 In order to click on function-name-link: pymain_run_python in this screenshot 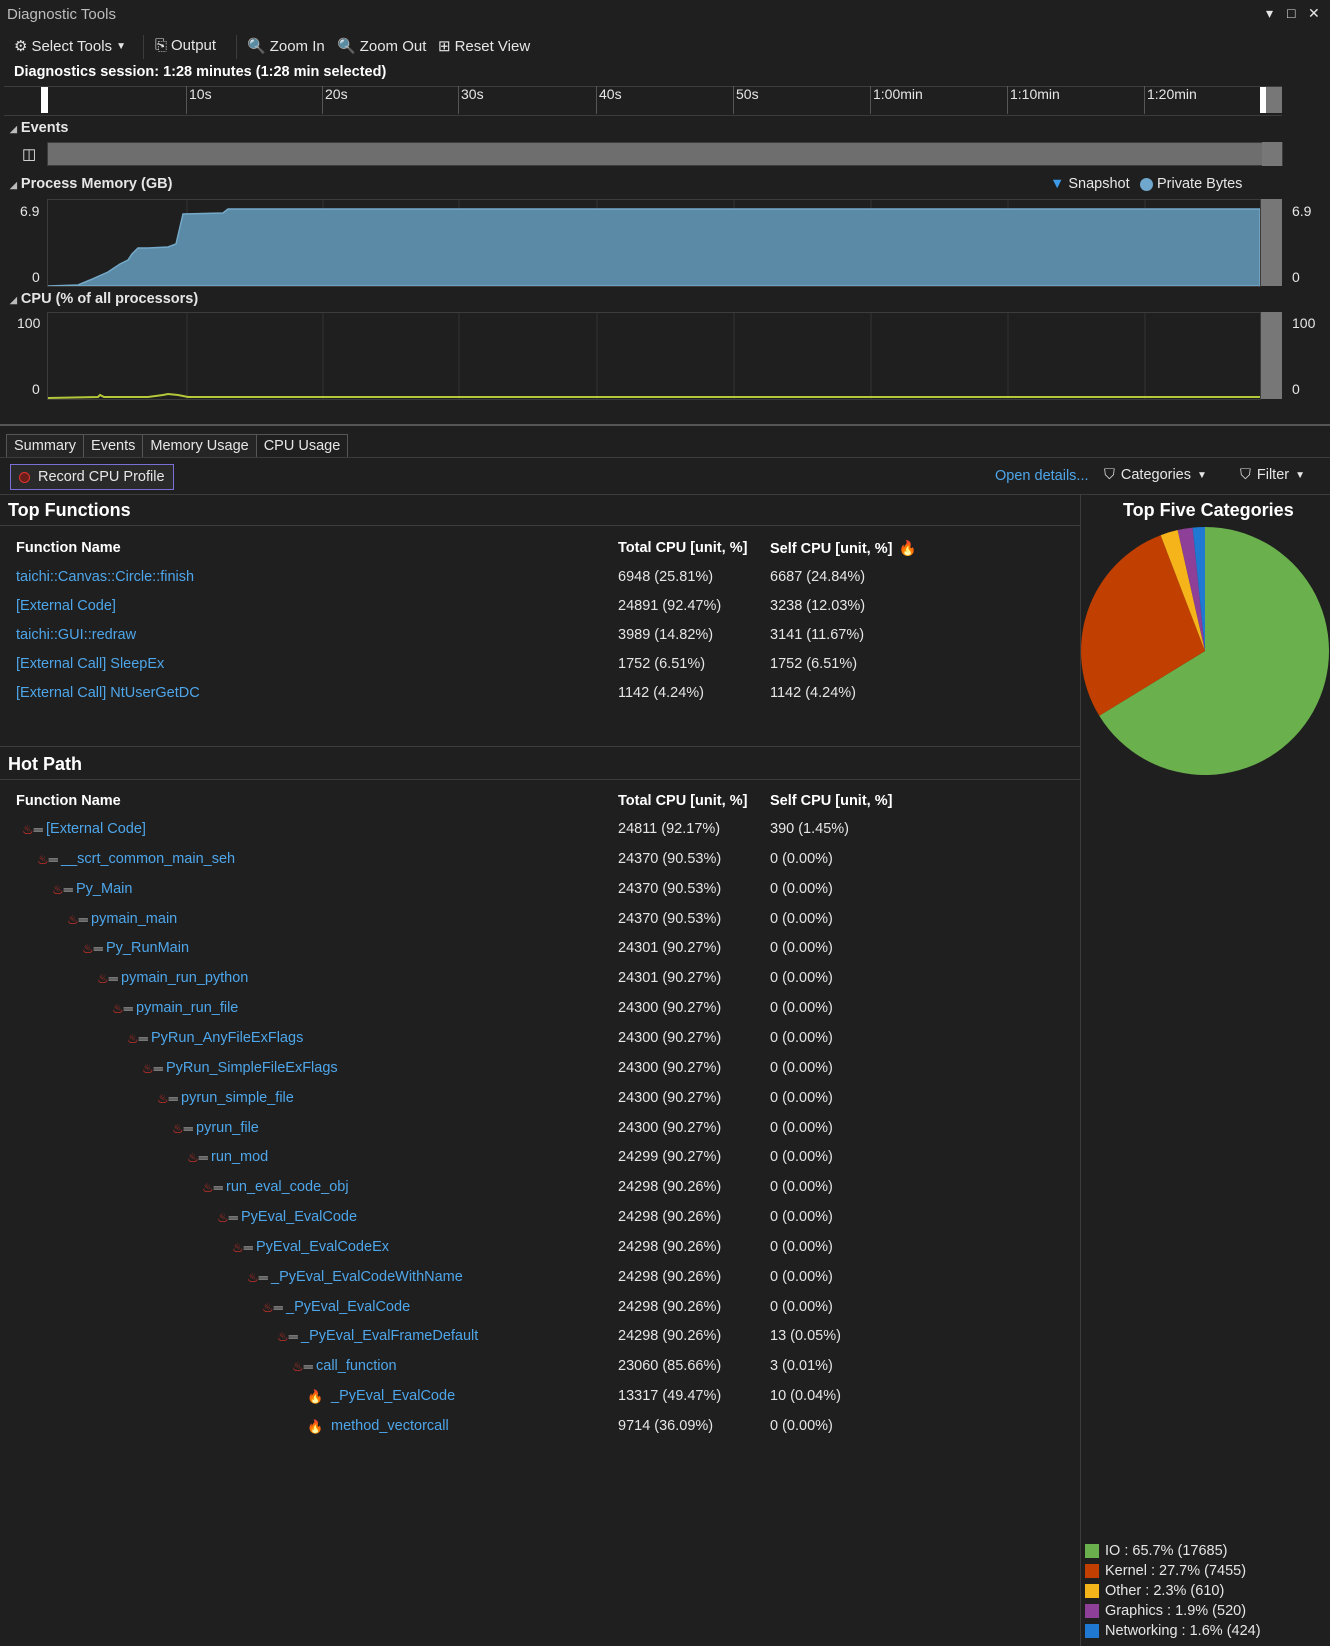, I will do `click(185, 978)`.